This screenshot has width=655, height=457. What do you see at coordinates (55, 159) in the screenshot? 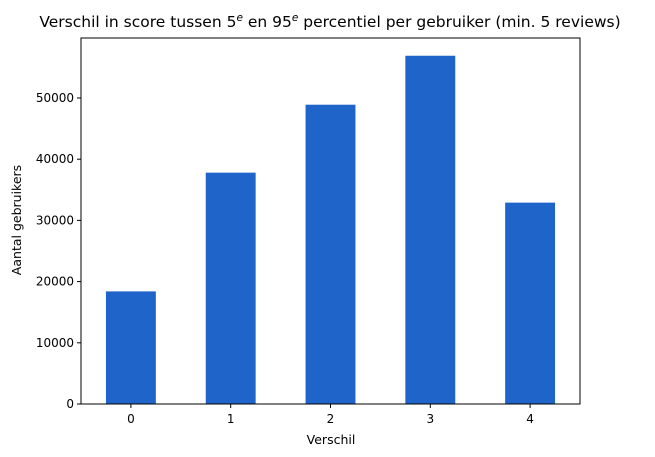
I see `y-tick-label-40000: 40000` at bounding box center [55, 159].